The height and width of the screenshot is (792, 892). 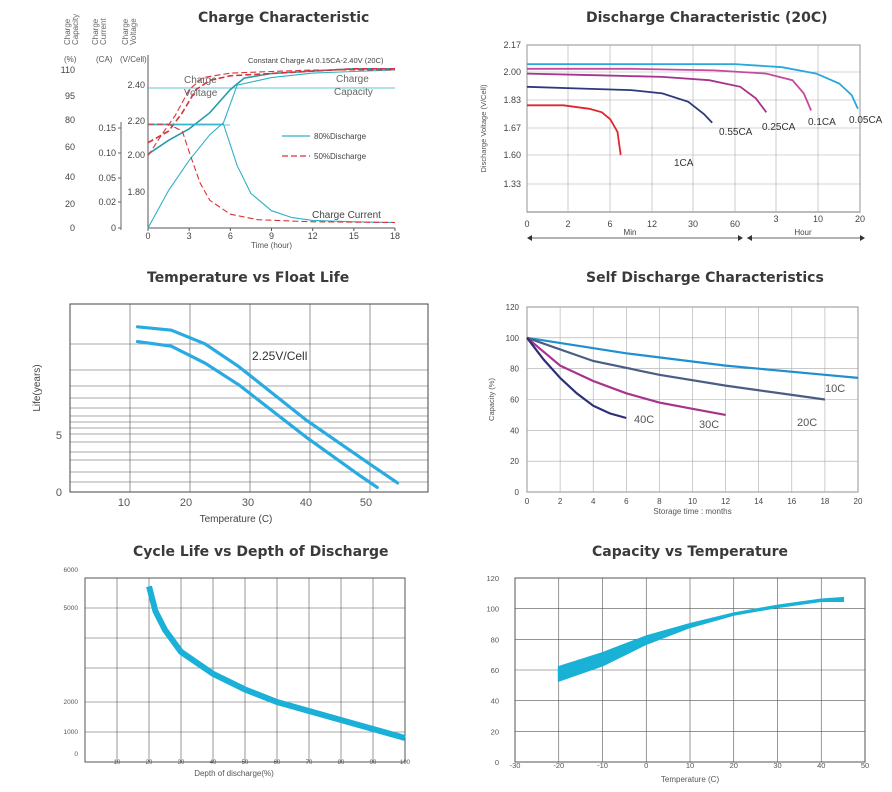 I want to click on x-tick-label-hour: 20, so click(x=860, y=219).